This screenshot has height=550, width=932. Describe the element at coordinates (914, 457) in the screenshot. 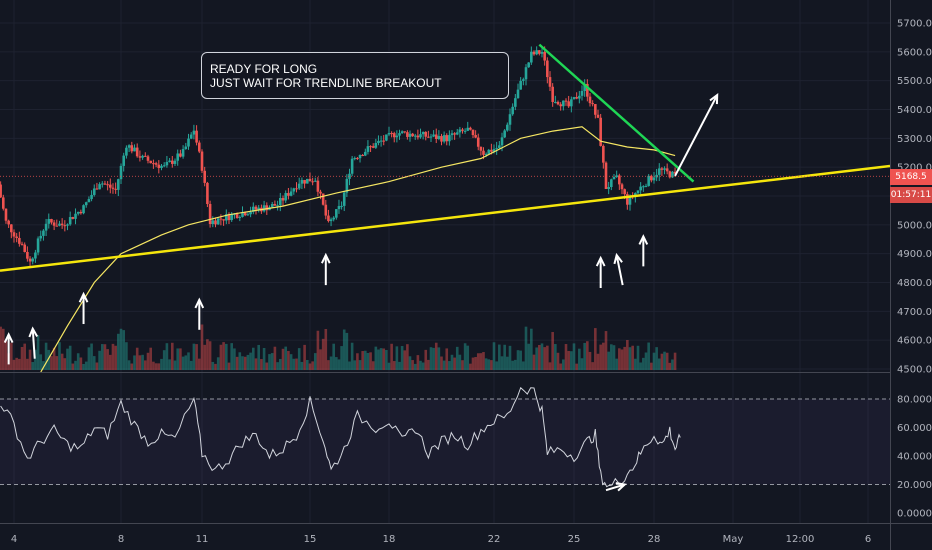

I see `oscillator-axis: 80.0000 60.0000 40.0000 20.0000 0.0000` at that location.